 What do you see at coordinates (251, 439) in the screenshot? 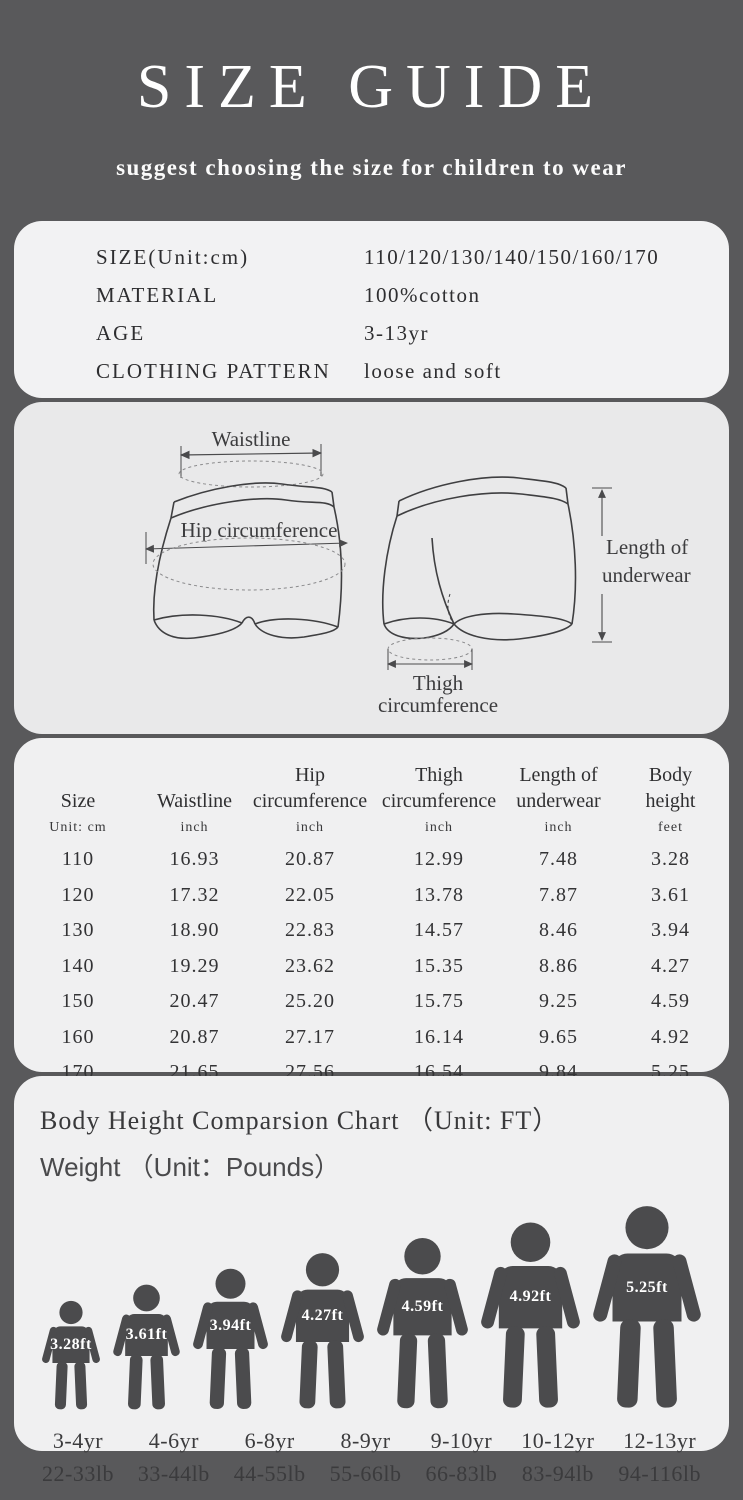
I see `waistline-label: Waistline` at bounding box center [251, 439].